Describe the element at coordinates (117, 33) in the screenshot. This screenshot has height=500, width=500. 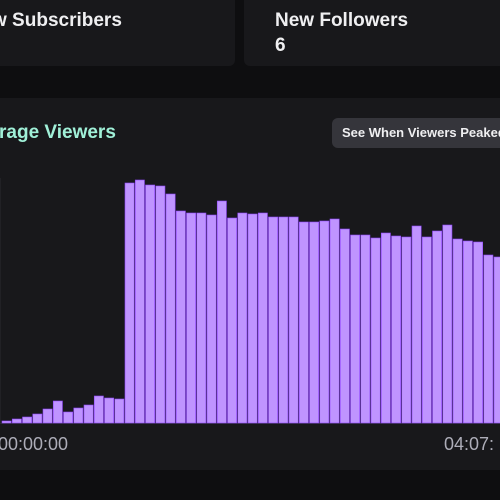
I see `subscribers-card: w Subscribers` at that location.